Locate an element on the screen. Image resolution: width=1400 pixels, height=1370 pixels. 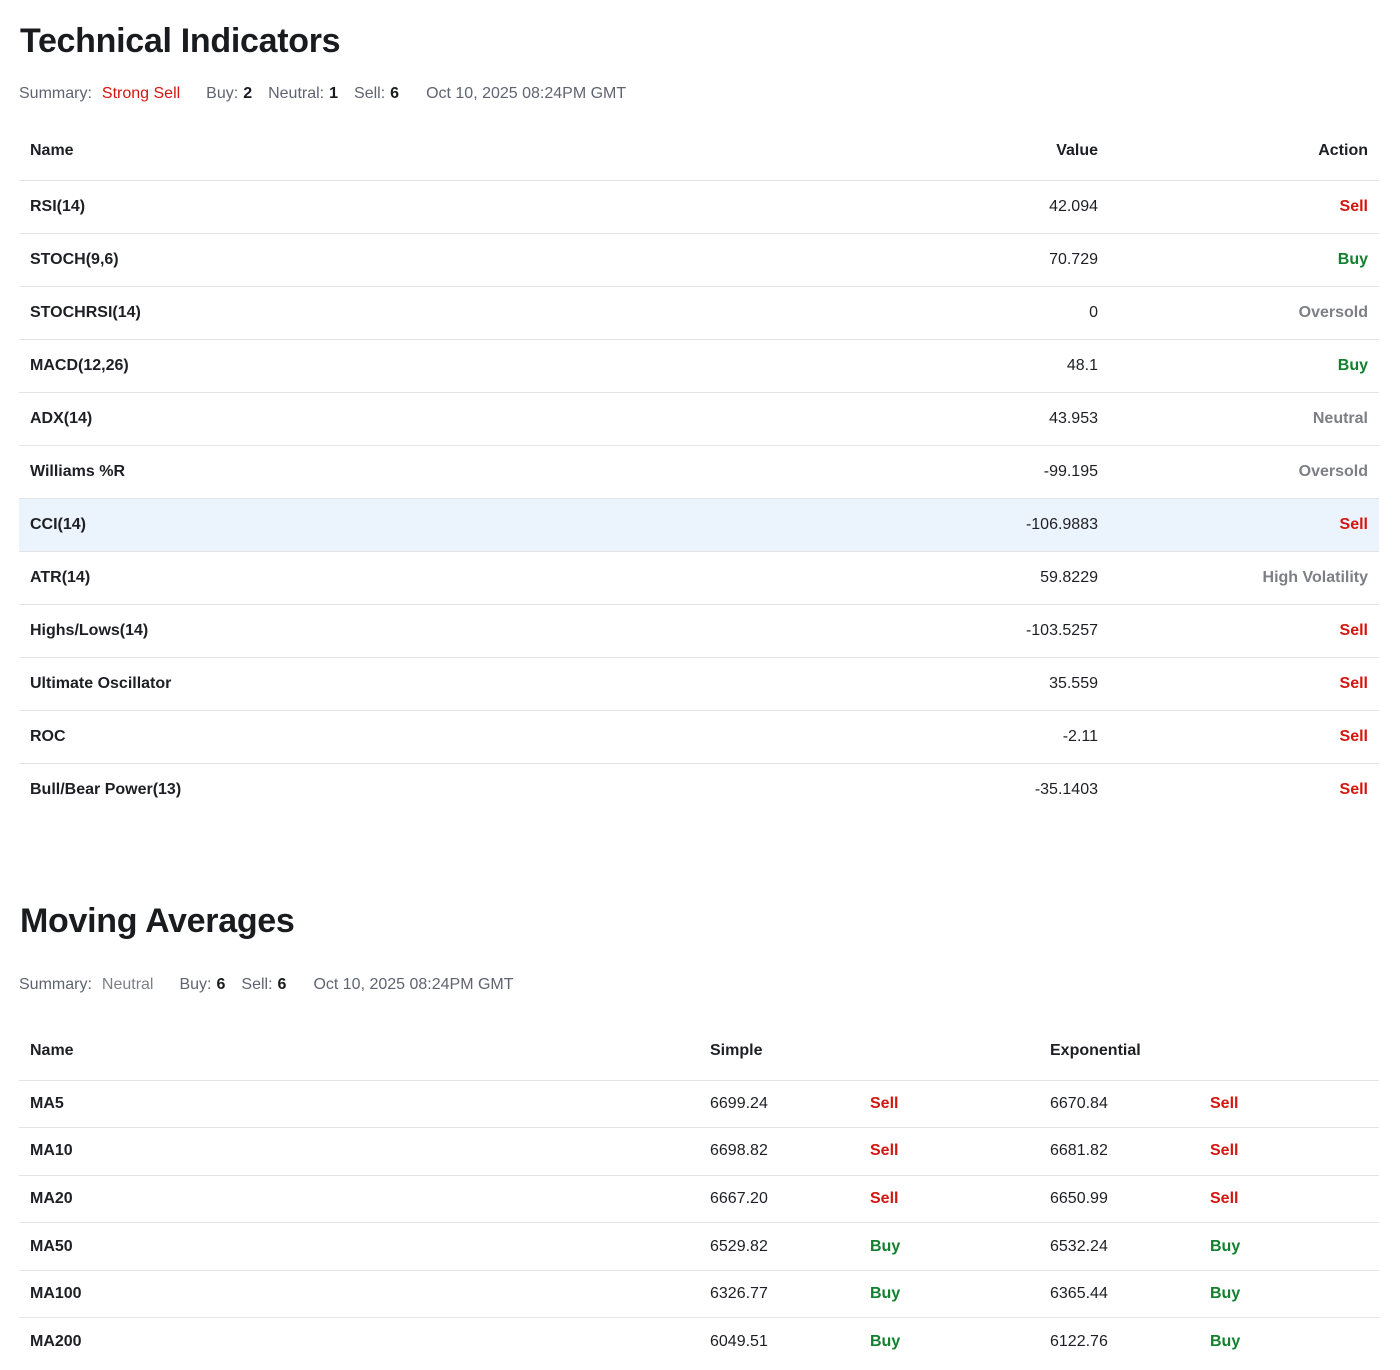
table-row: ADX(14) 43.953 Neutral is located at coordinates (699, 418).